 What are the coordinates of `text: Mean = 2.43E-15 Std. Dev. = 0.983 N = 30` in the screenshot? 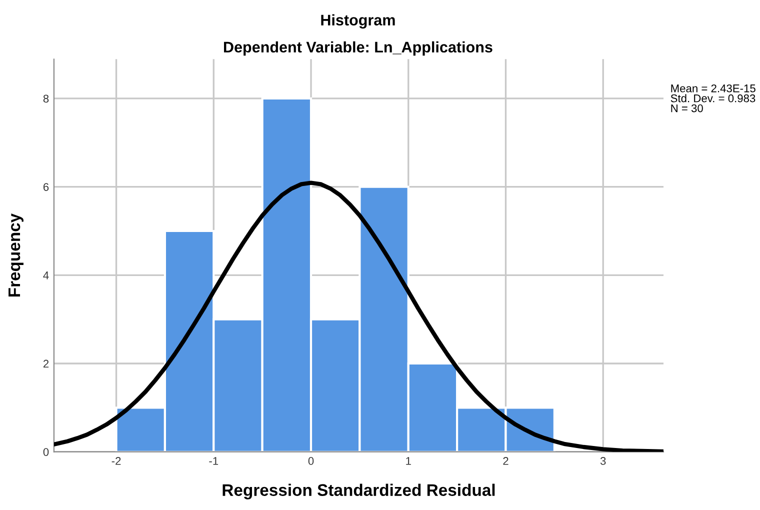 It's located at (713, 98).